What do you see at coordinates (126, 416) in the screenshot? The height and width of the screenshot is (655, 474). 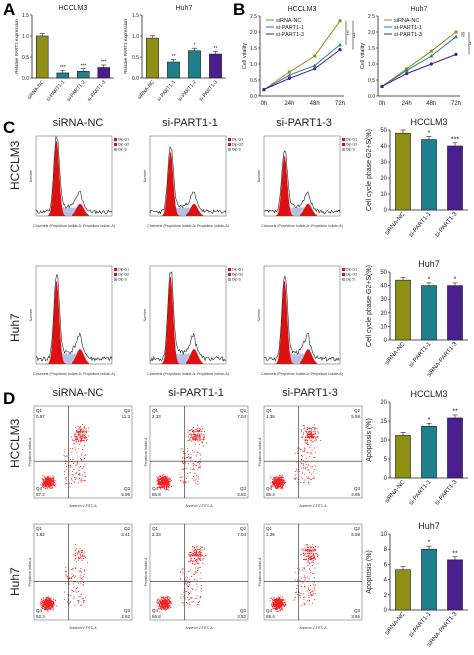 I see `quadrant-value: 11.3` at bounding box center [126, 416].